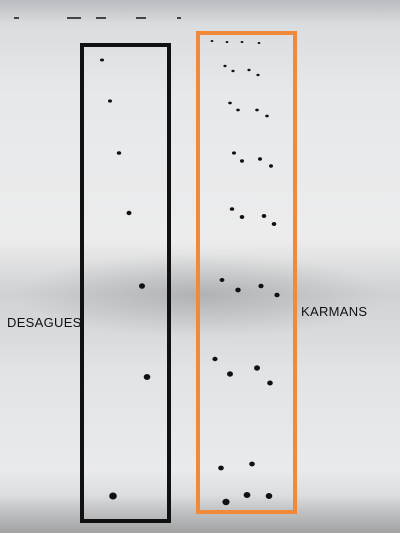  What do you see at coordinates (200, 514) in the screenshot?
I see `bottom-shadow` at bounding box center [200, 514].